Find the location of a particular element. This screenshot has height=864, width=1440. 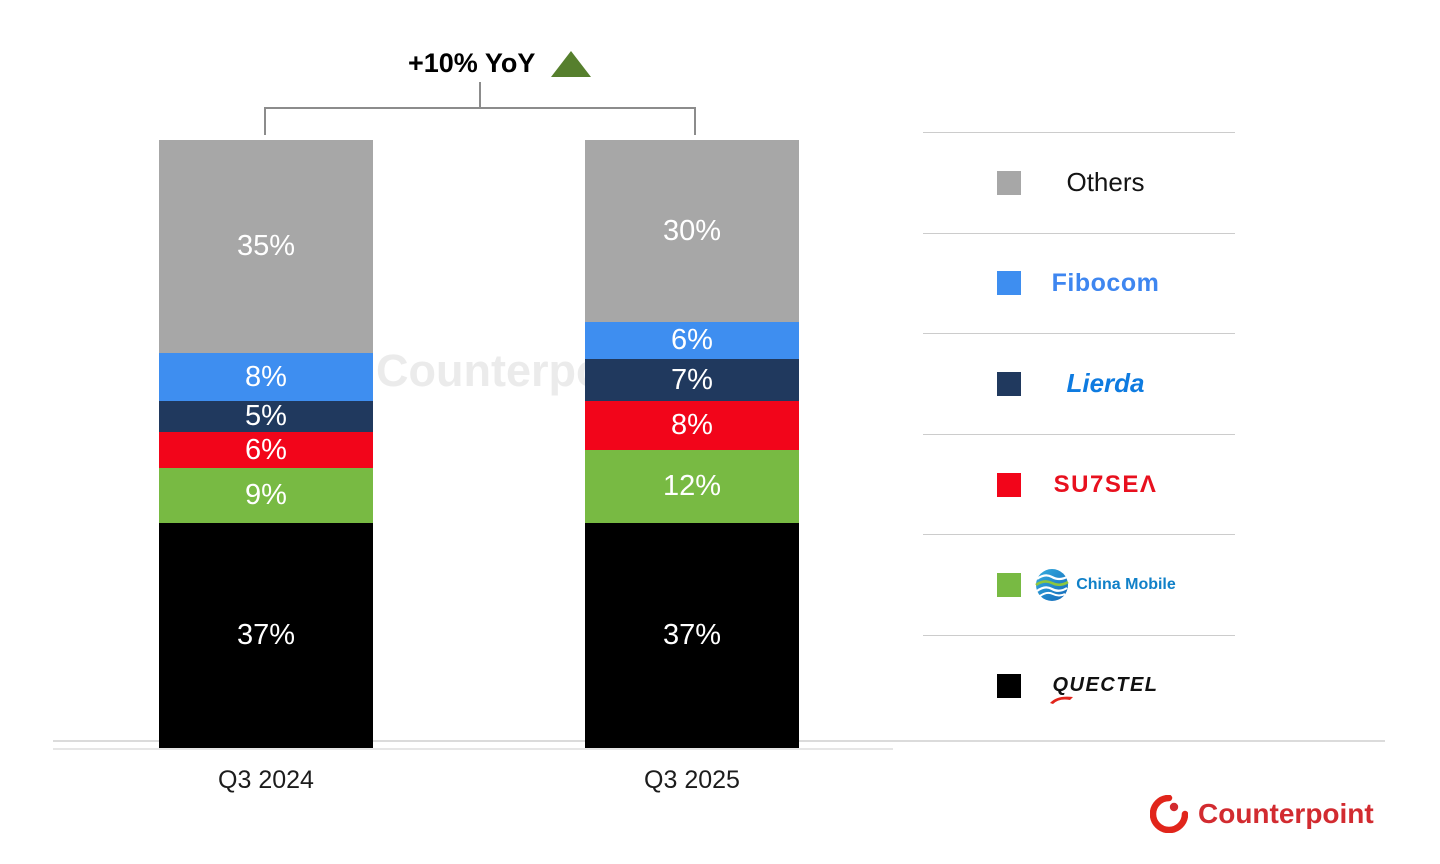

bar-value-label: 12% is located at coordinates (692, 486).